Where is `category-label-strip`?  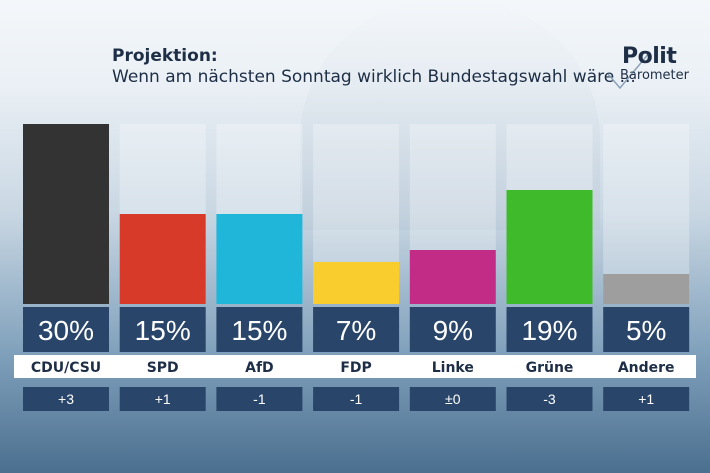
category-label-strip is located at coordinates (355, 366).